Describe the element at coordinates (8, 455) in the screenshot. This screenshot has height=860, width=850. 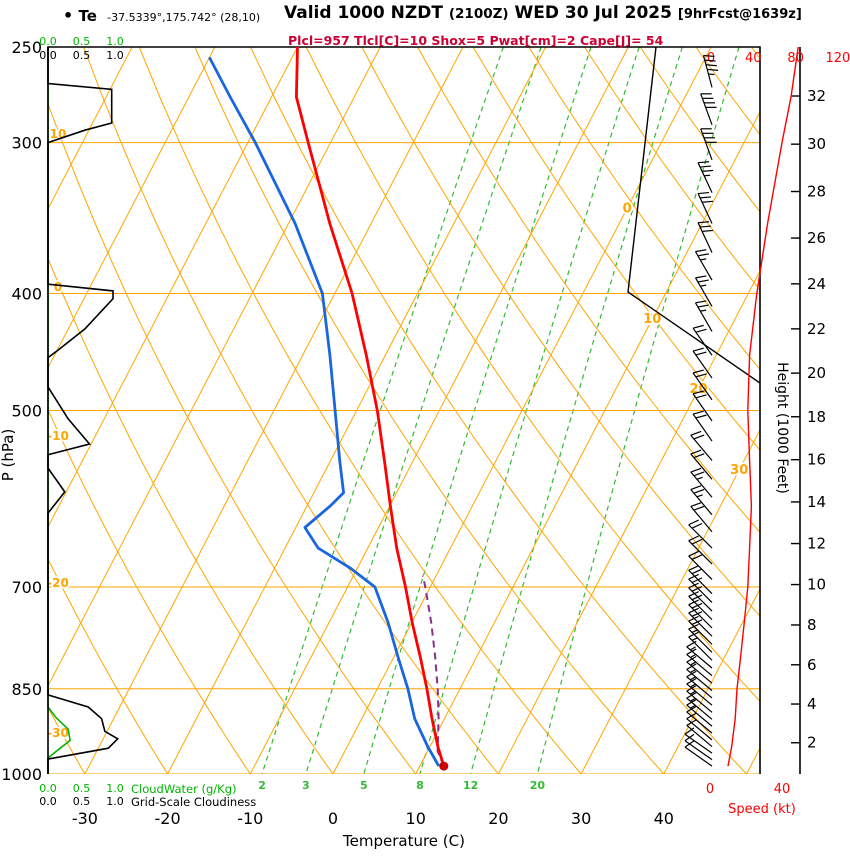
I see `pressure-axis-title: P (hPa)` at that location.